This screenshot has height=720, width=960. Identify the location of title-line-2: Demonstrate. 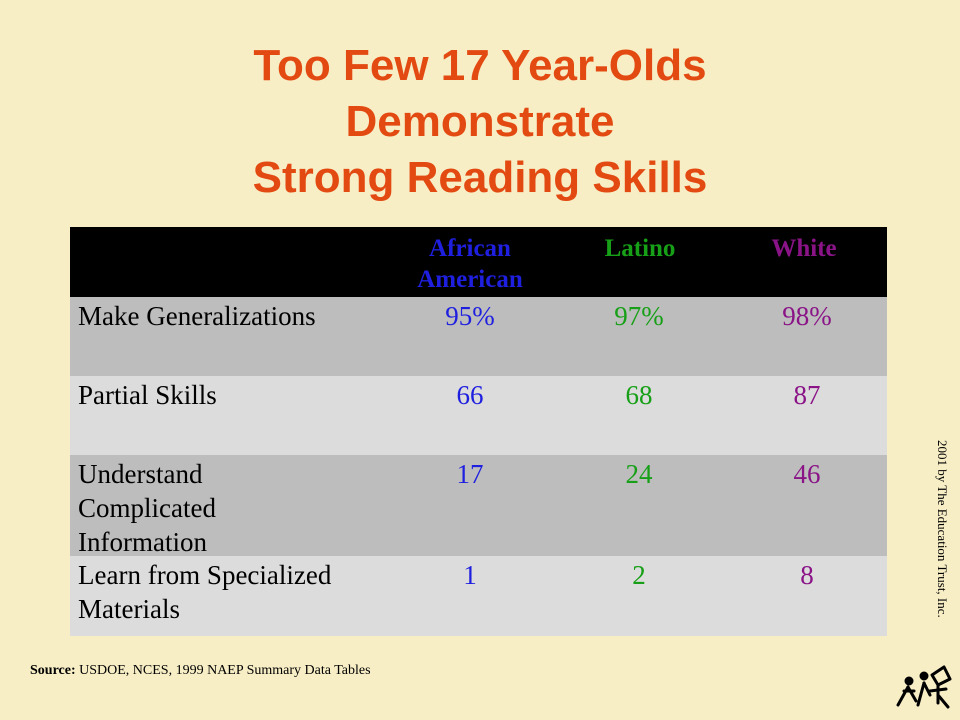
(480, 121).